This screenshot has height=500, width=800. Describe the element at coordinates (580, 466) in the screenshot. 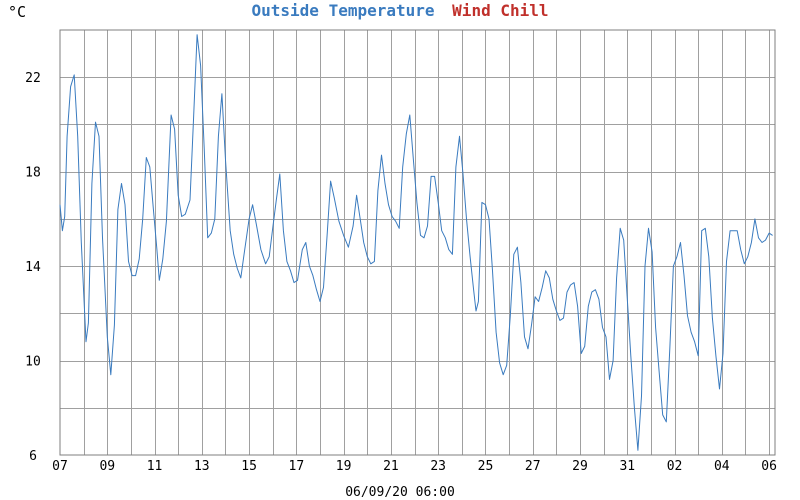

I see `x-tick-label: 29` at that location.